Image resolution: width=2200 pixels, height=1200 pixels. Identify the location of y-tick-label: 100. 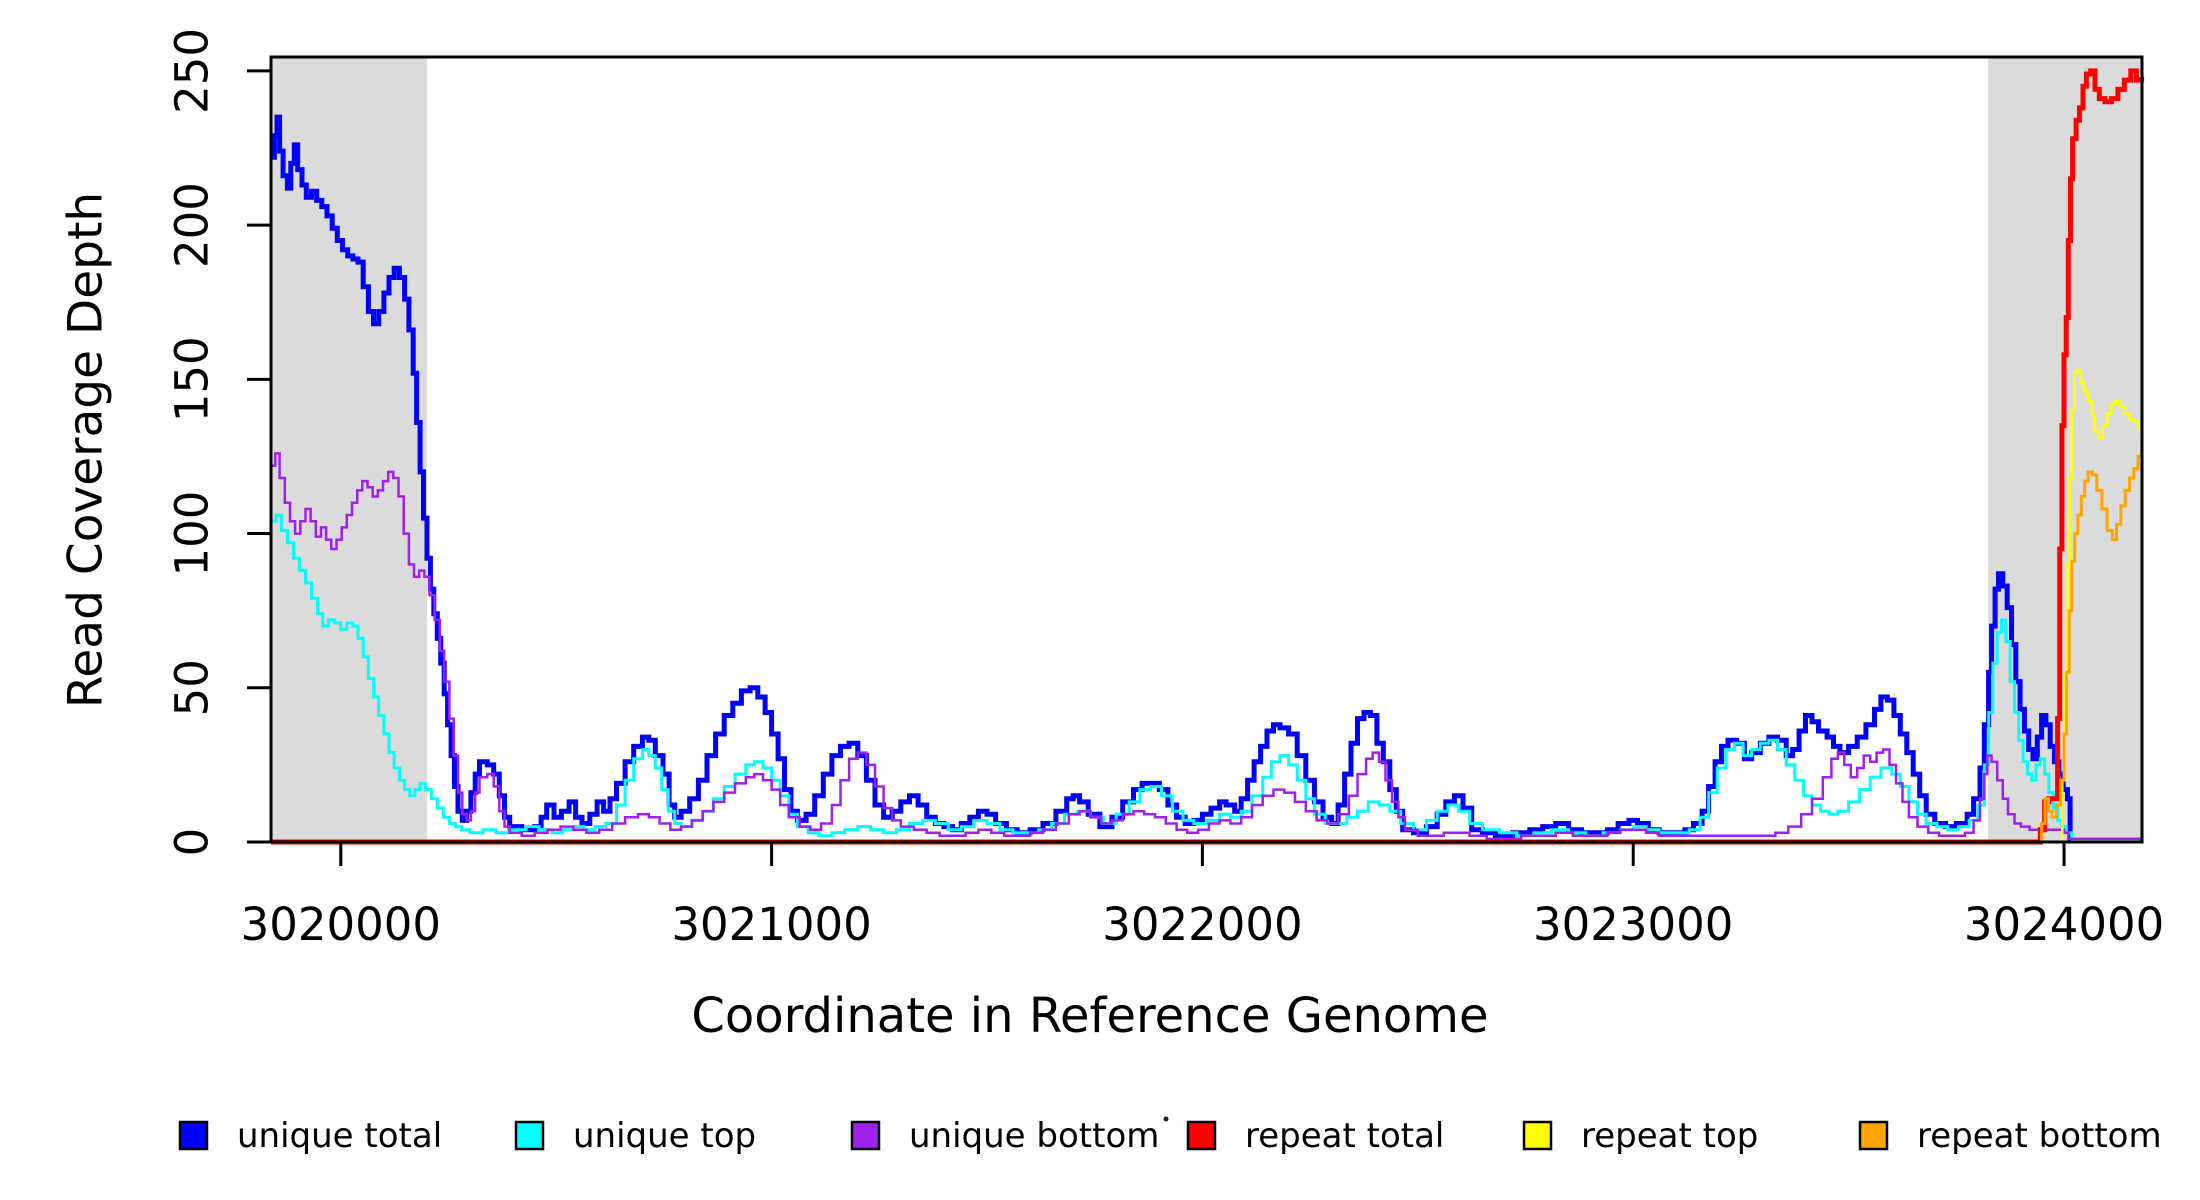
(192, 534).